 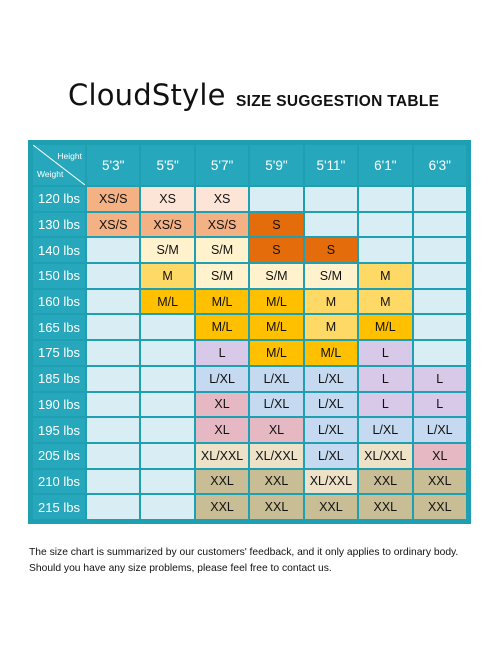 What do you see at coordinates (59, 276) in the screenshot?
I see `weight-row-header: 150 lbs` at bounding box center [59, 276].